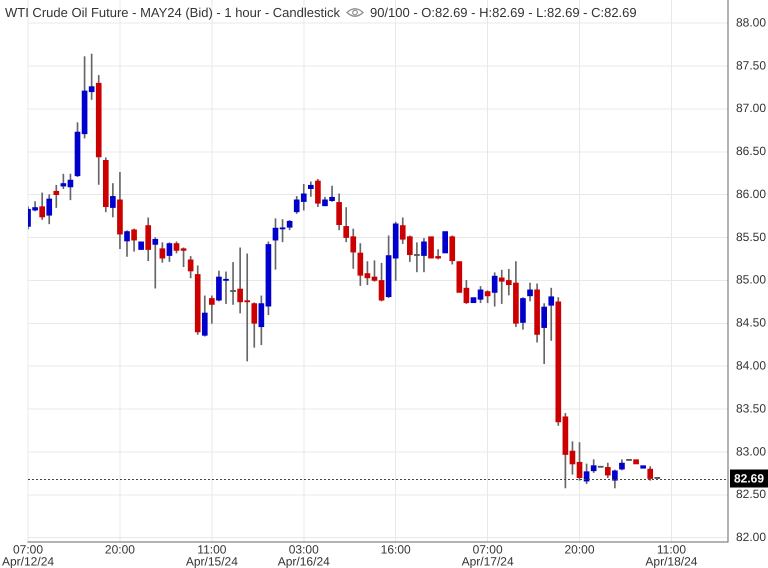 This screenshot has width=768, height=568. I want to click on chart-title: WTI Crude Oil Future - MAY24 (Bid) - 1 hour - Candlestick, so click(172, 12).